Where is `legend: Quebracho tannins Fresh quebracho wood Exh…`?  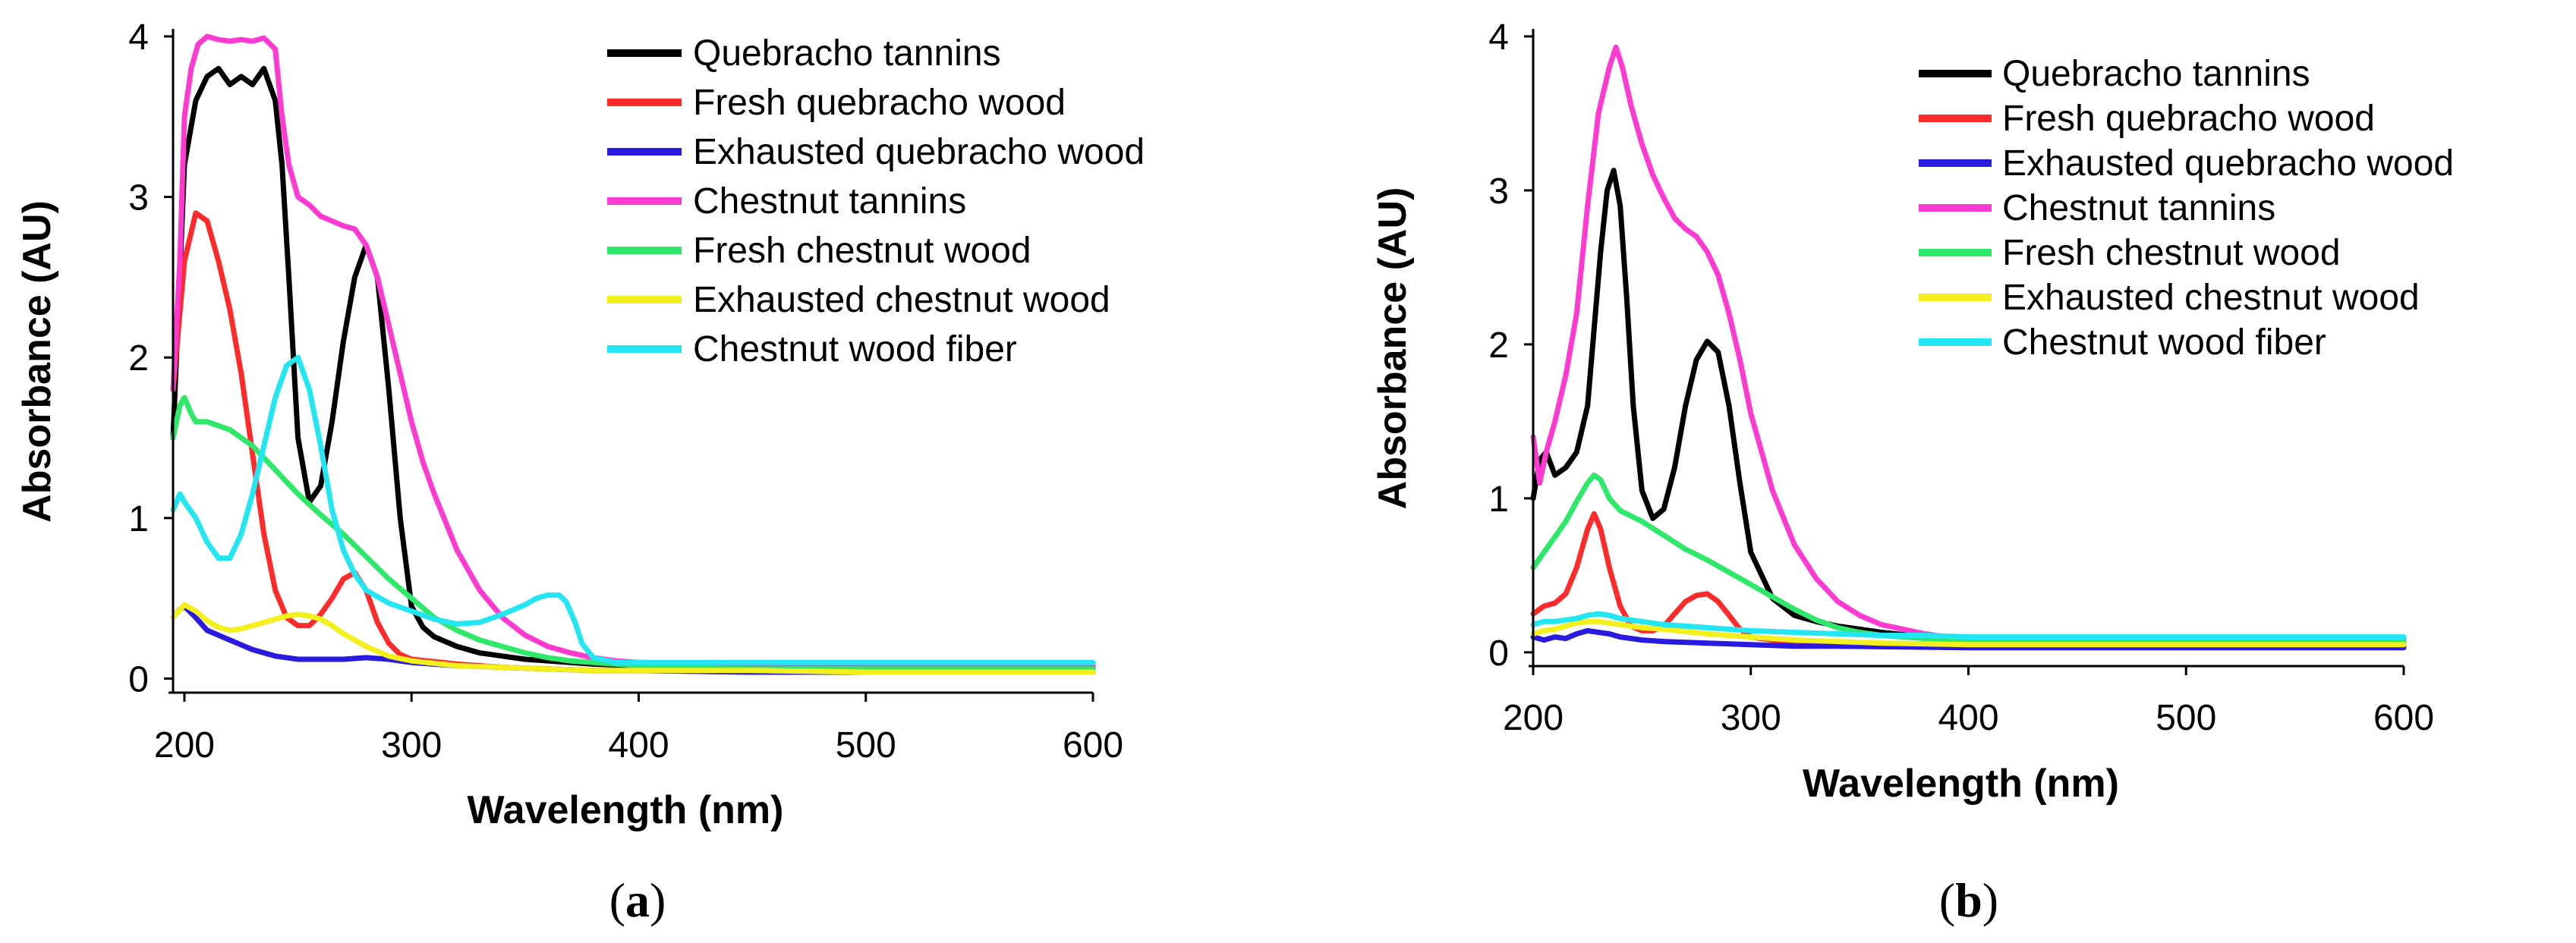 legend: Quebracho tannins Fresh quebracho wood Exh… is located at coordinates (876, 201).